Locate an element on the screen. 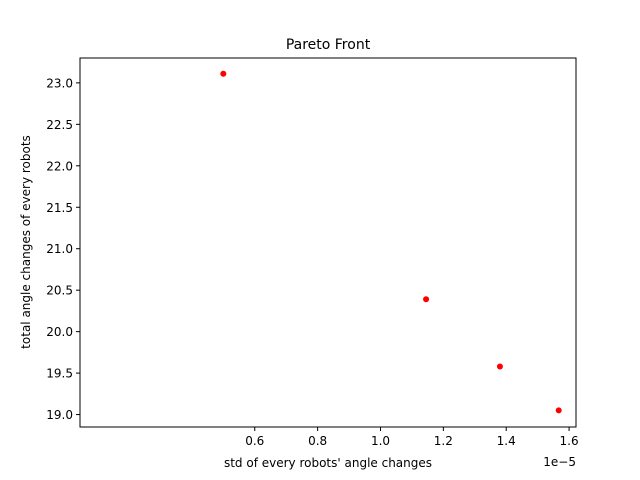  y-tick-label: 19.5 is located at coordinates (59, 374).